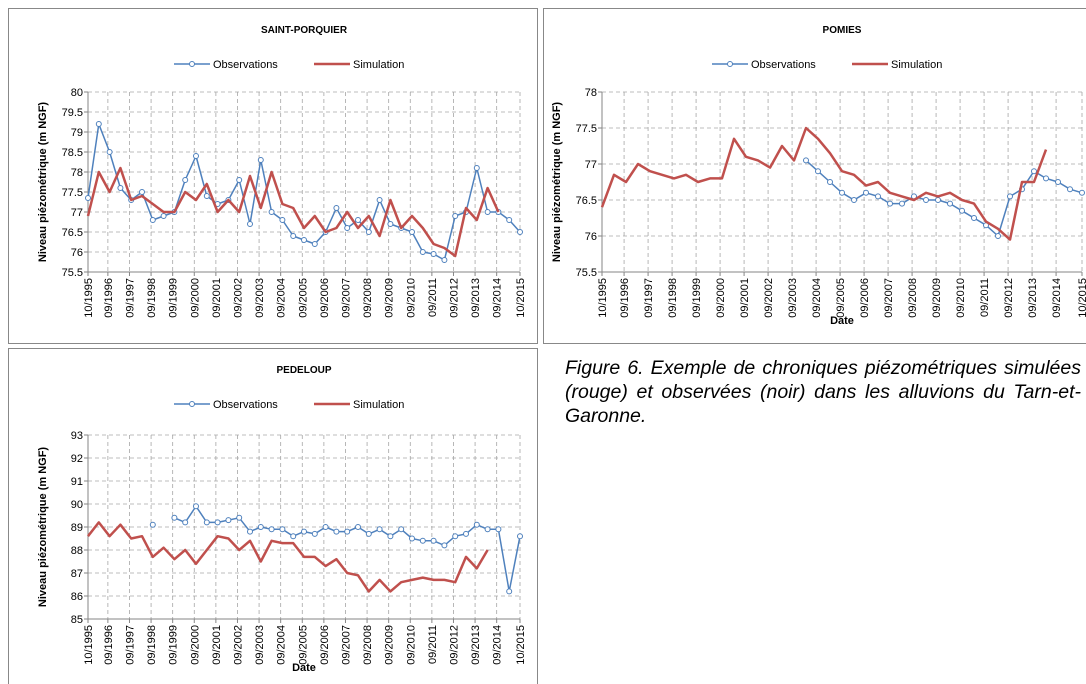 The image size is (1086, 684). I want to click on y-tick-label: 93, so click(77, 436).